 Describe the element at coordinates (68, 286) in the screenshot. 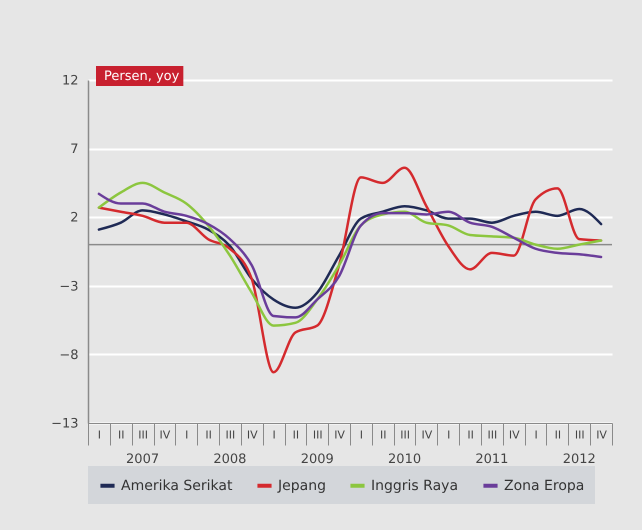

I see `y-tick-label: −3` at that location.